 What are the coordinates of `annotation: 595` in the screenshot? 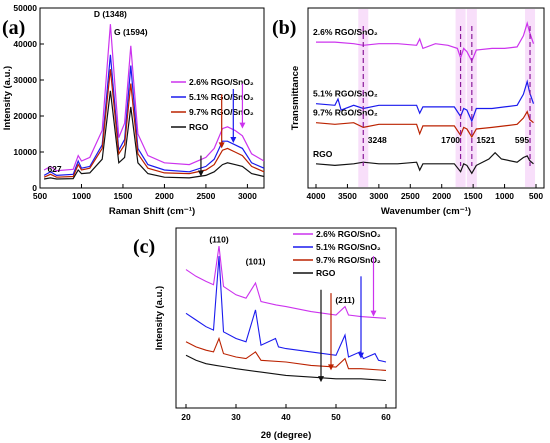 It's located at (522, 140).